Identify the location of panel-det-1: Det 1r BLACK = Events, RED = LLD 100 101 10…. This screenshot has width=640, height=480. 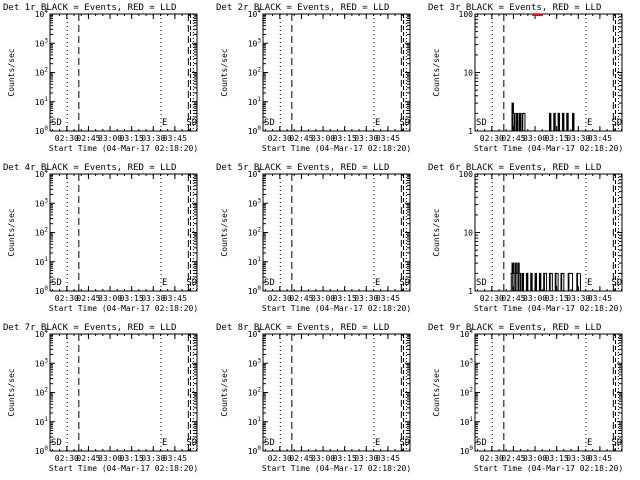
(100, 78).